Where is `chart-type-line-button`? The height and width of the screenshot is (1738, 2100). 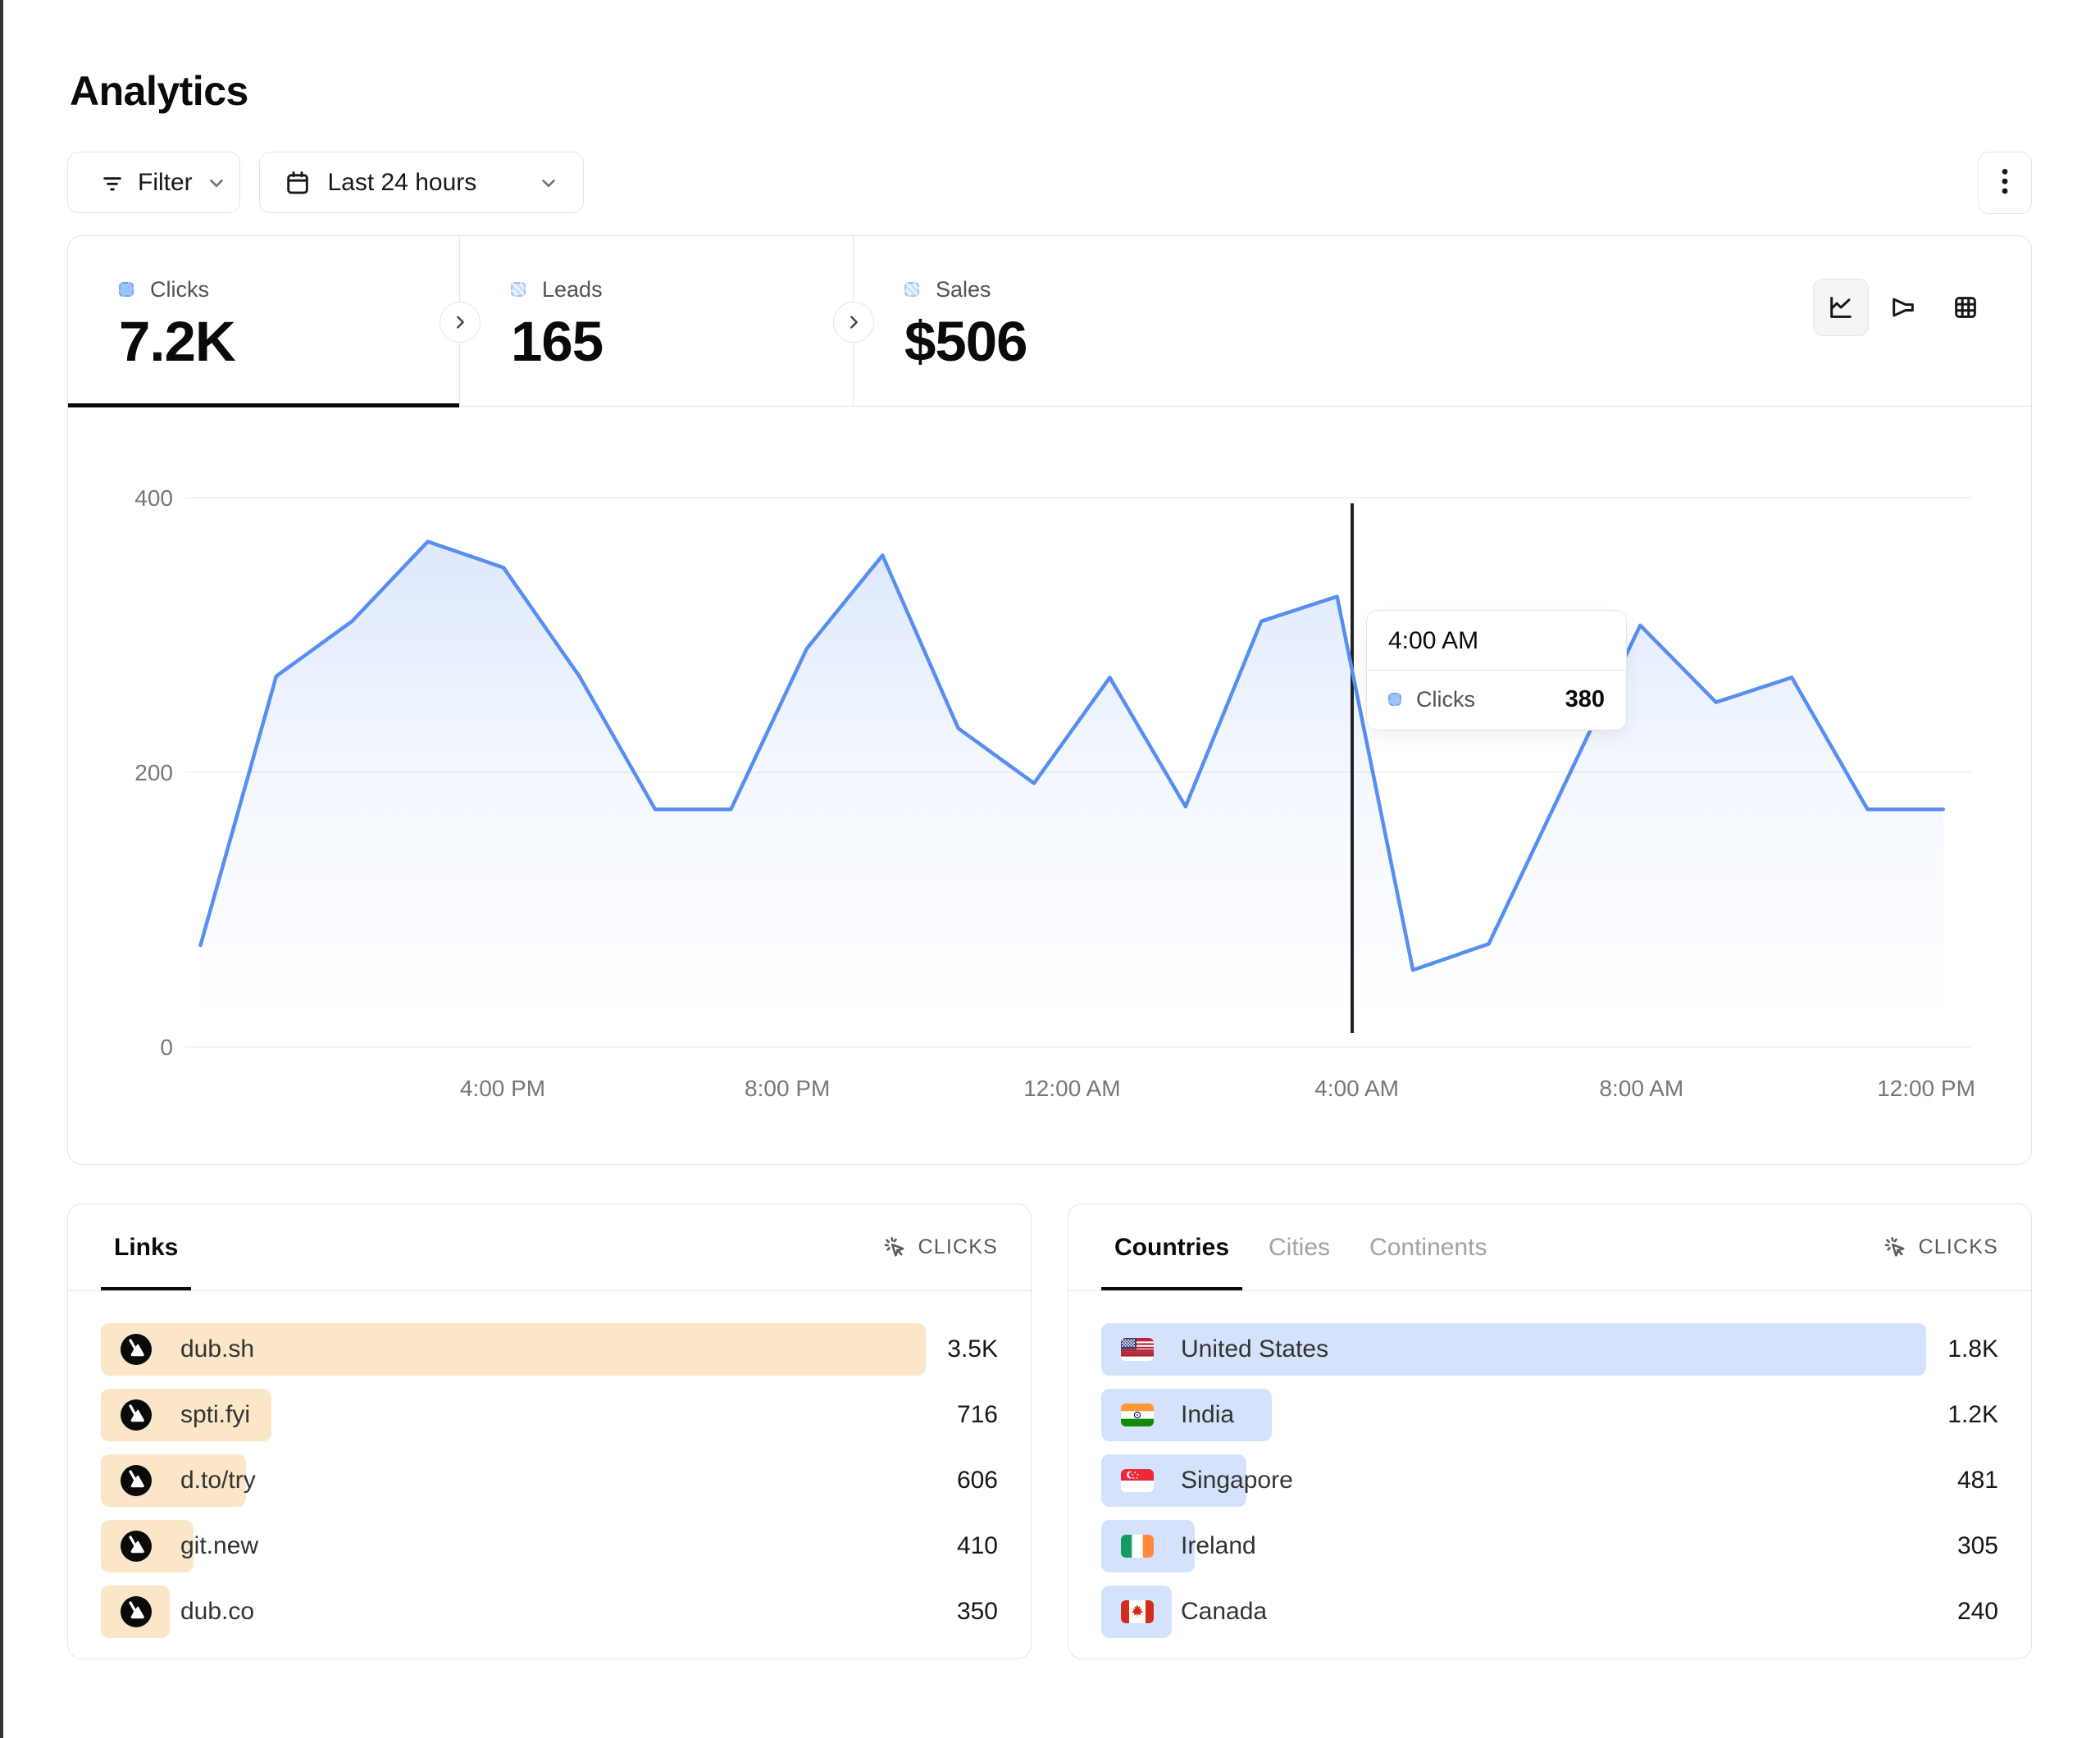 chart-type-line-button is located at coordinates (1841, 307).